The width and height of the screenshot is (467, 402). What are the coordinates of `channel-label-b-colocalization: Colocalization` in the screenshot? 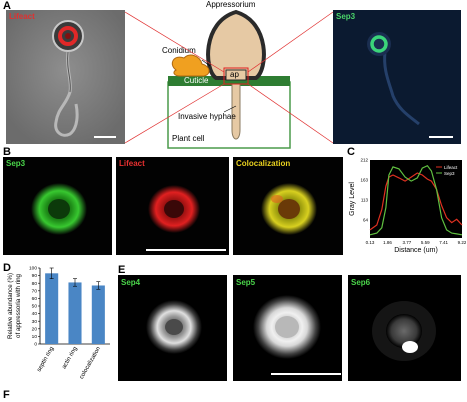 It's located at (263, 163).